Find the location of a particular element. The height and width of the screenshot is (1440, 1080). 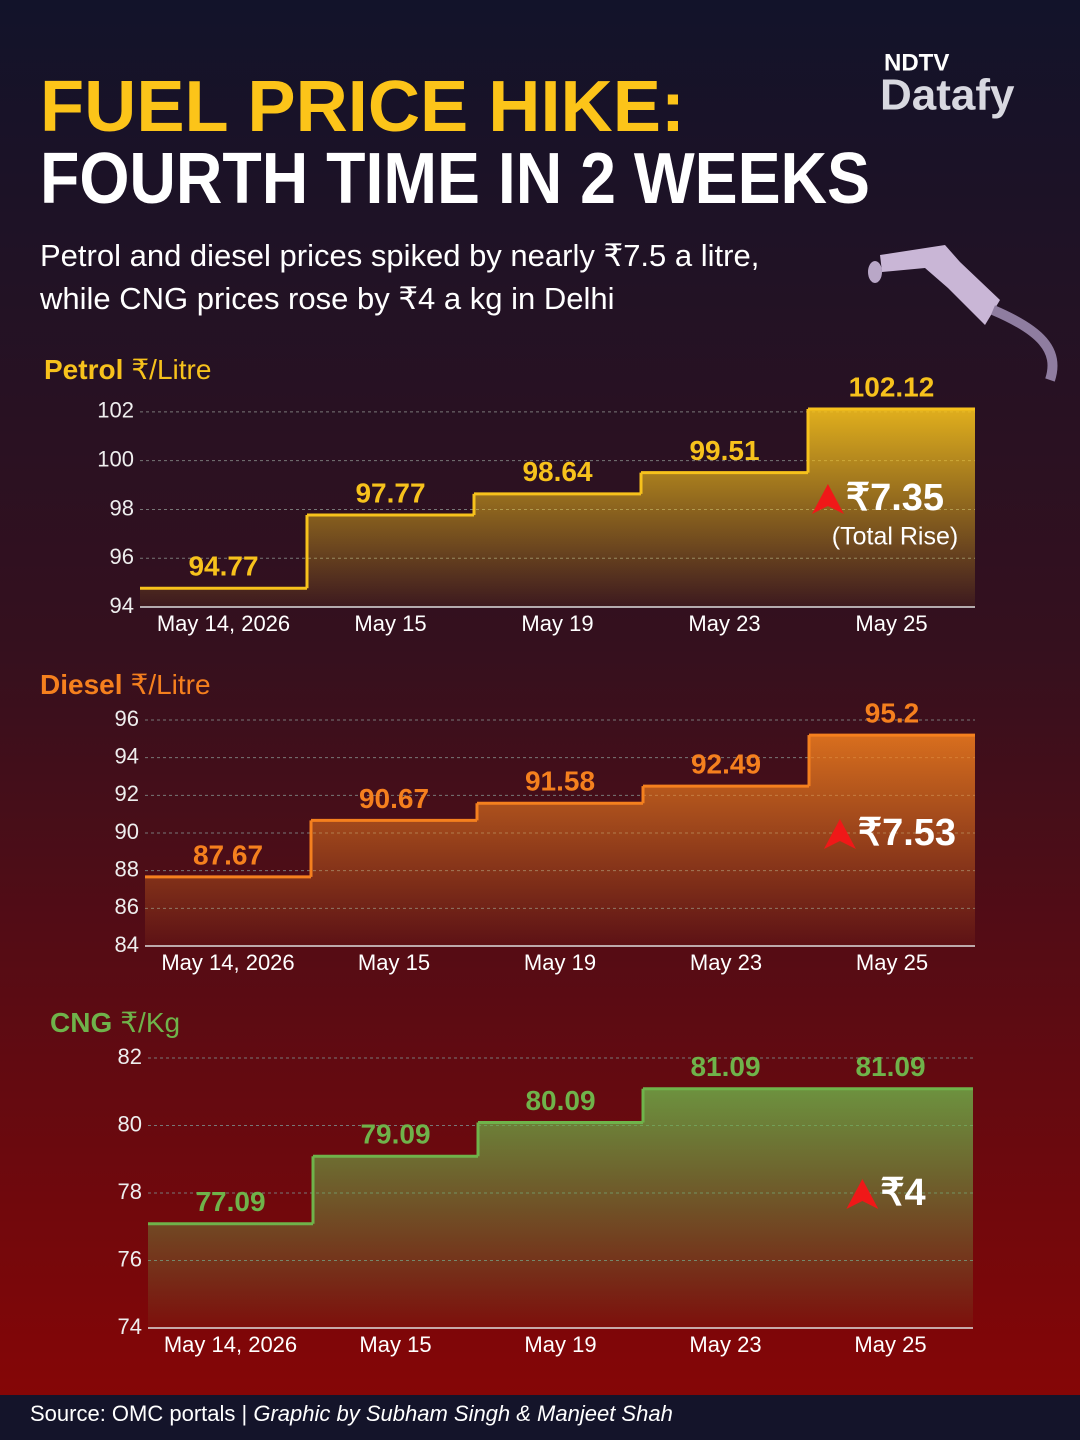

source: Source: OMC portals | is located at coordinates (141, 1413).